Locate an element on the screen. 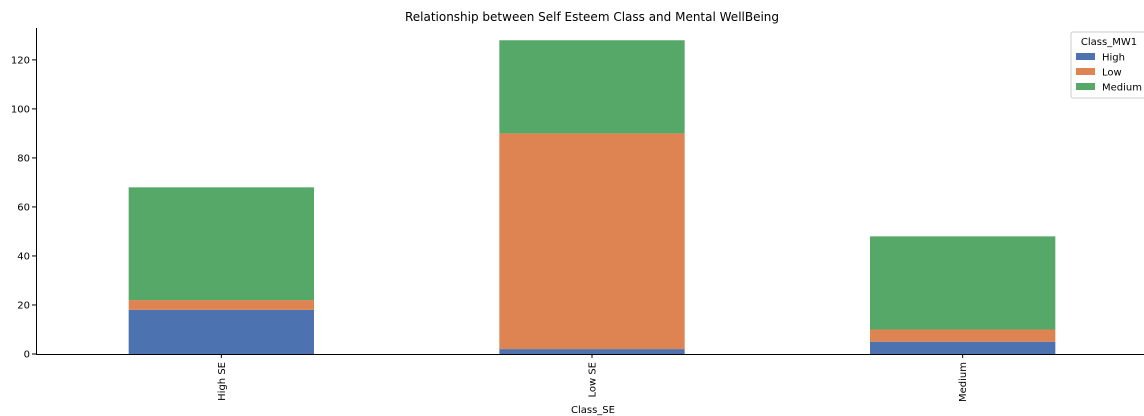  y-tick-label: 100 is located at coordinates (20, 109).